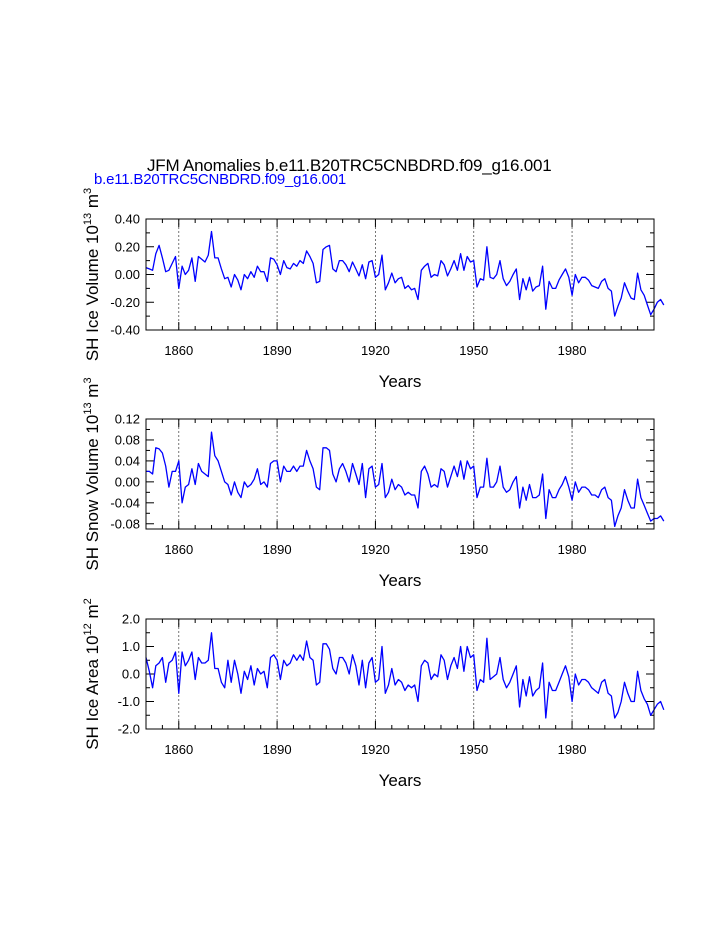  I want to click on y-tick-label: 0.40, so click(127, 219).